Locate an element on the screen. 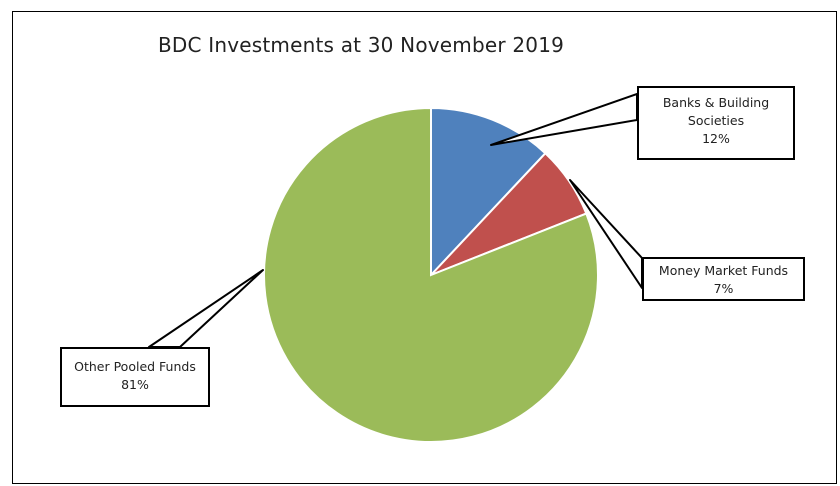  data-label-banks-building-societies: Banks & Building Societies 12% is located at coordinates (716, 123).